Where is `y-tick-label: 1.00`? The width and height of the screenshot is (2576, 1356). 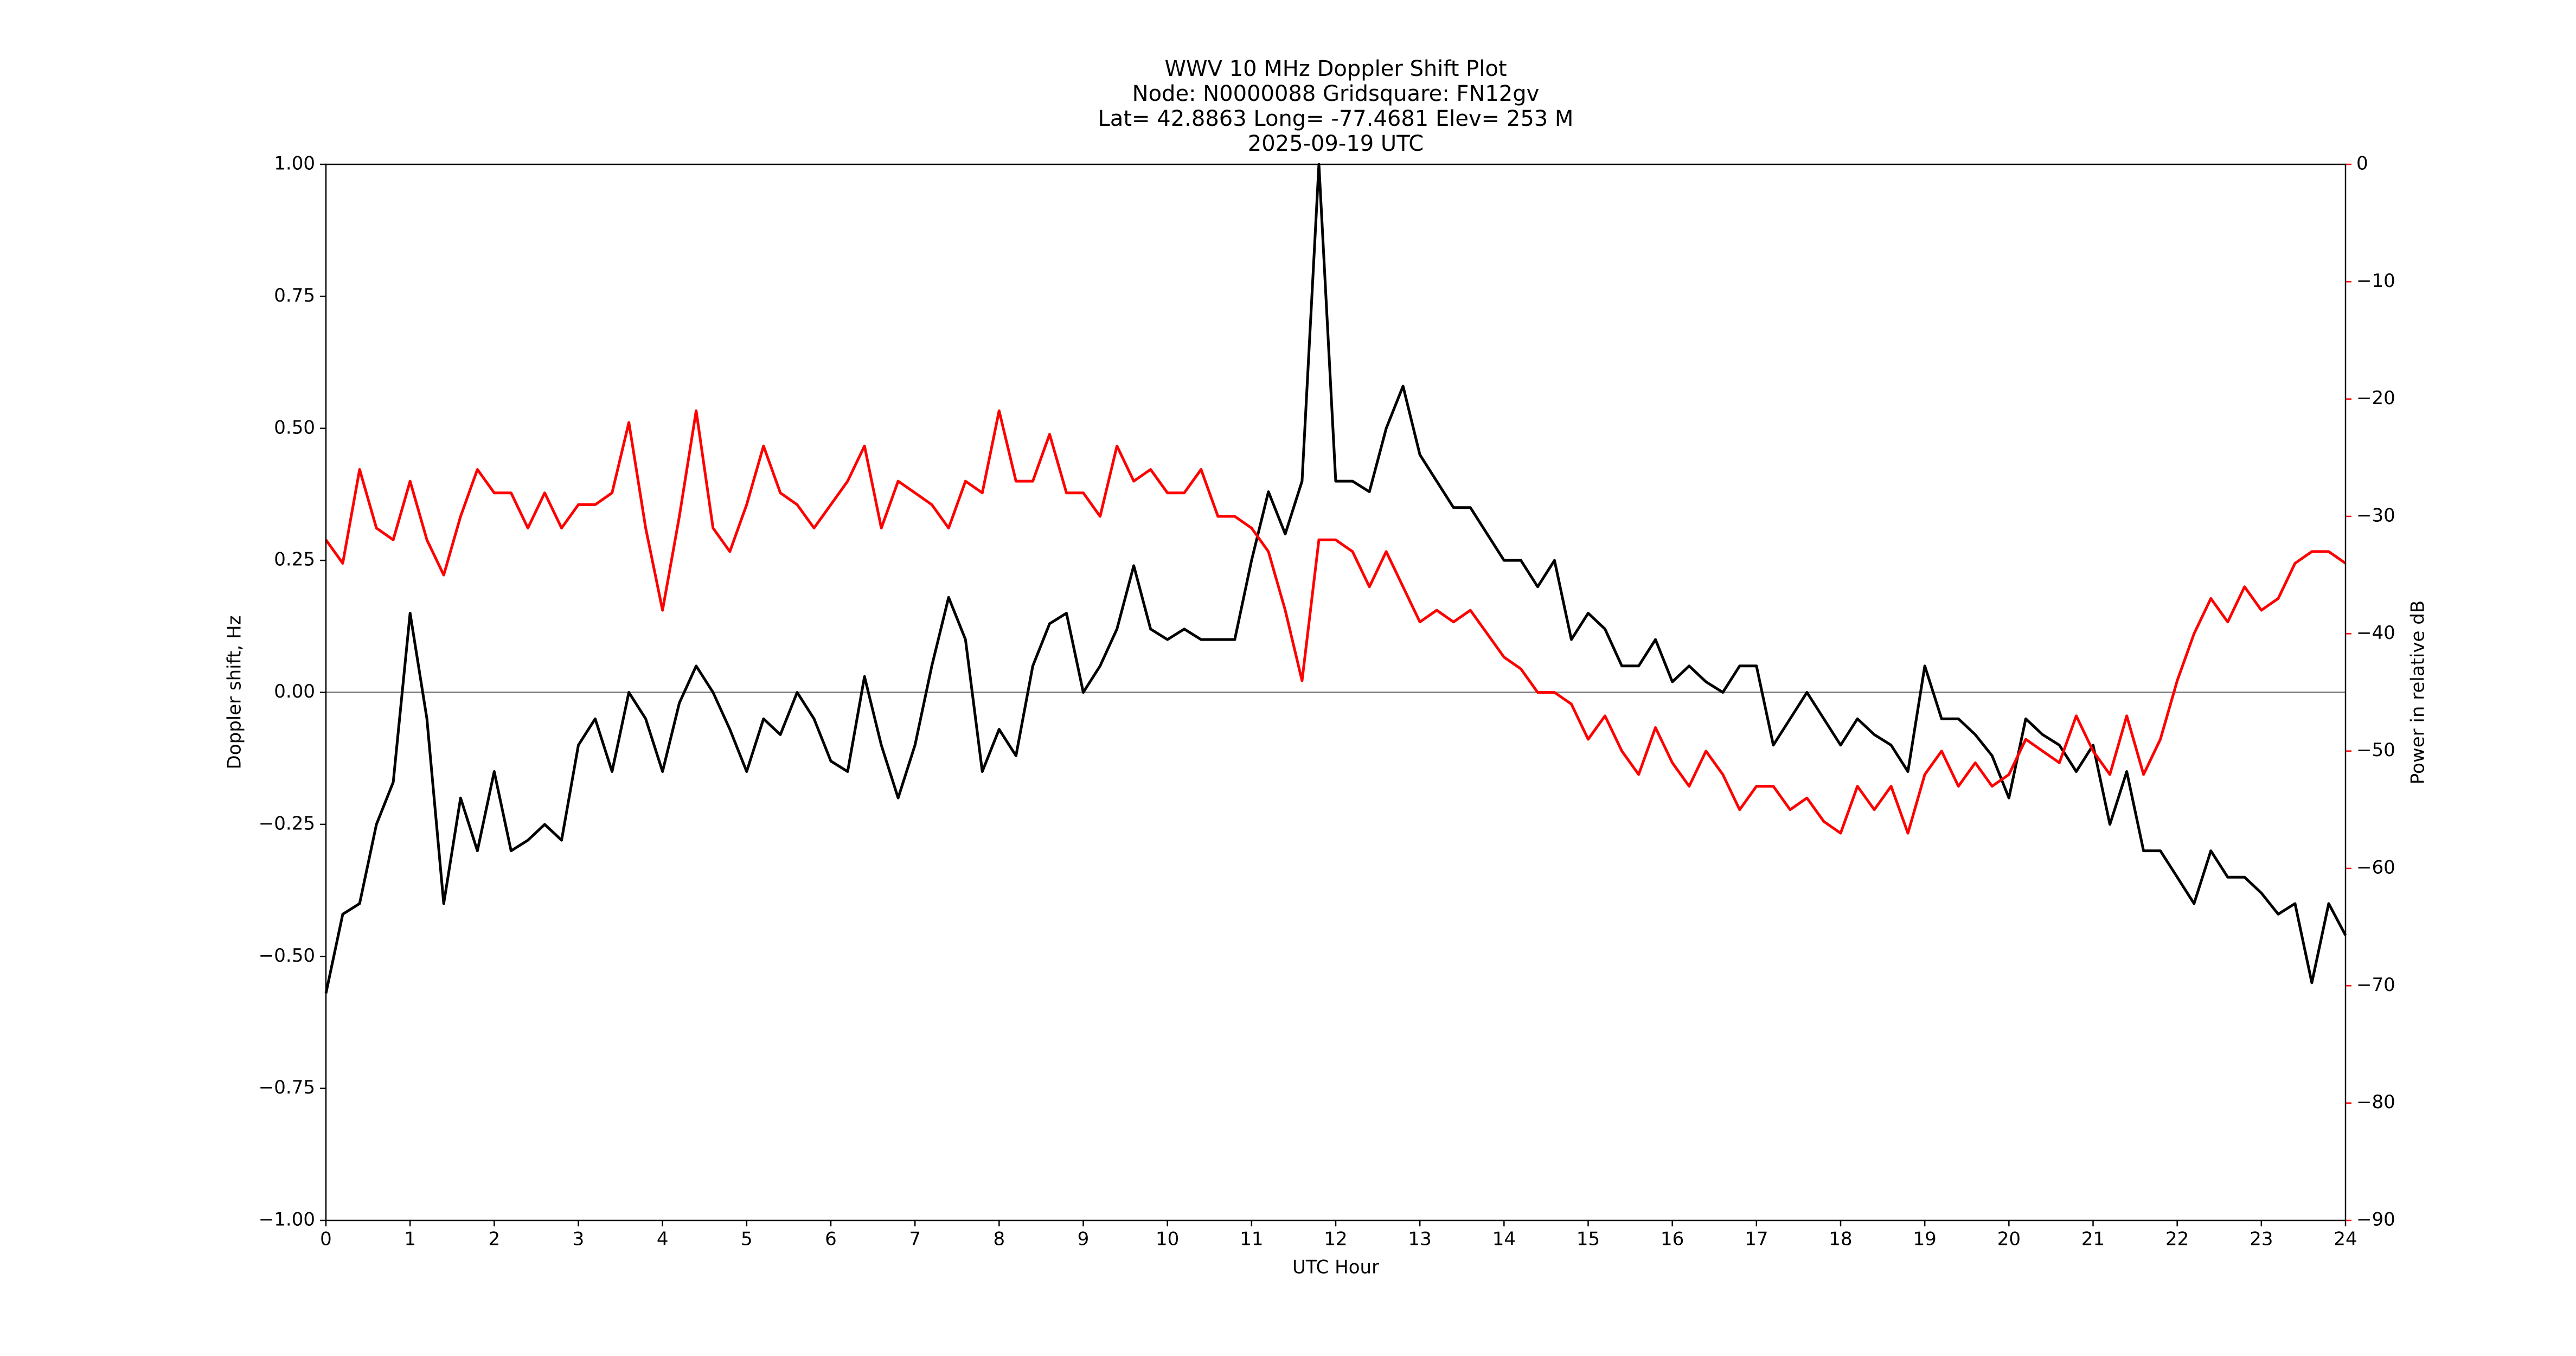
y-tick-label: 1.00 is located at coordinates (294, 164).